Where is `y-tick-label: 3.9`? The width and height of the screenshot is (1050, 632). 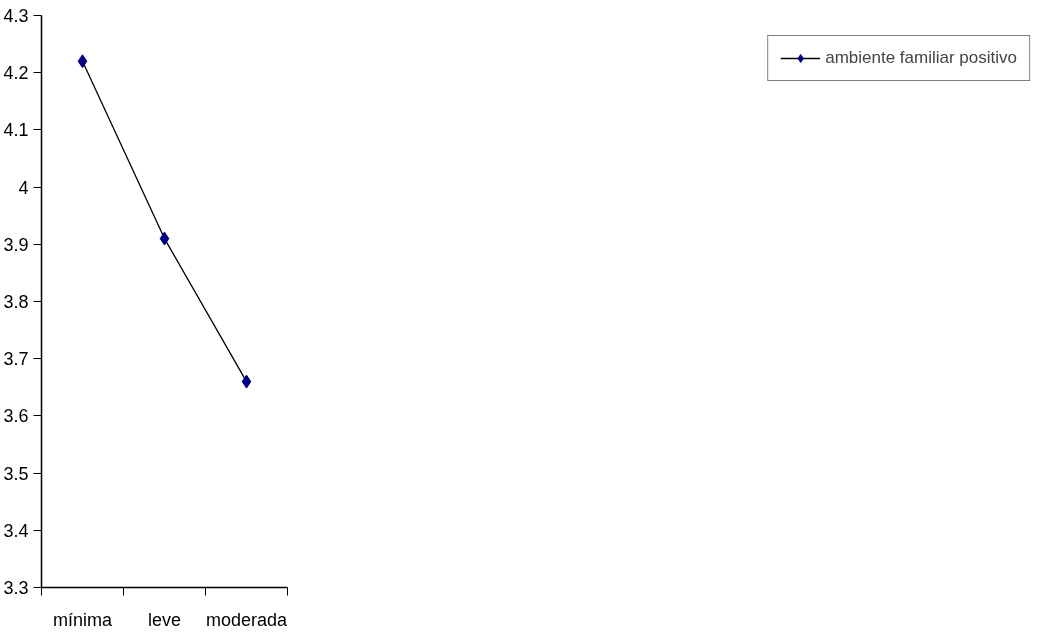
y-tick-label: 3.9 is located at coordinates (16, 244).